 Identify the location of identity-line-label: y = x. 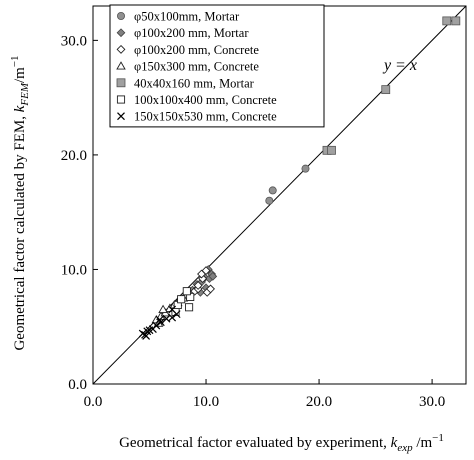
(399, 65).